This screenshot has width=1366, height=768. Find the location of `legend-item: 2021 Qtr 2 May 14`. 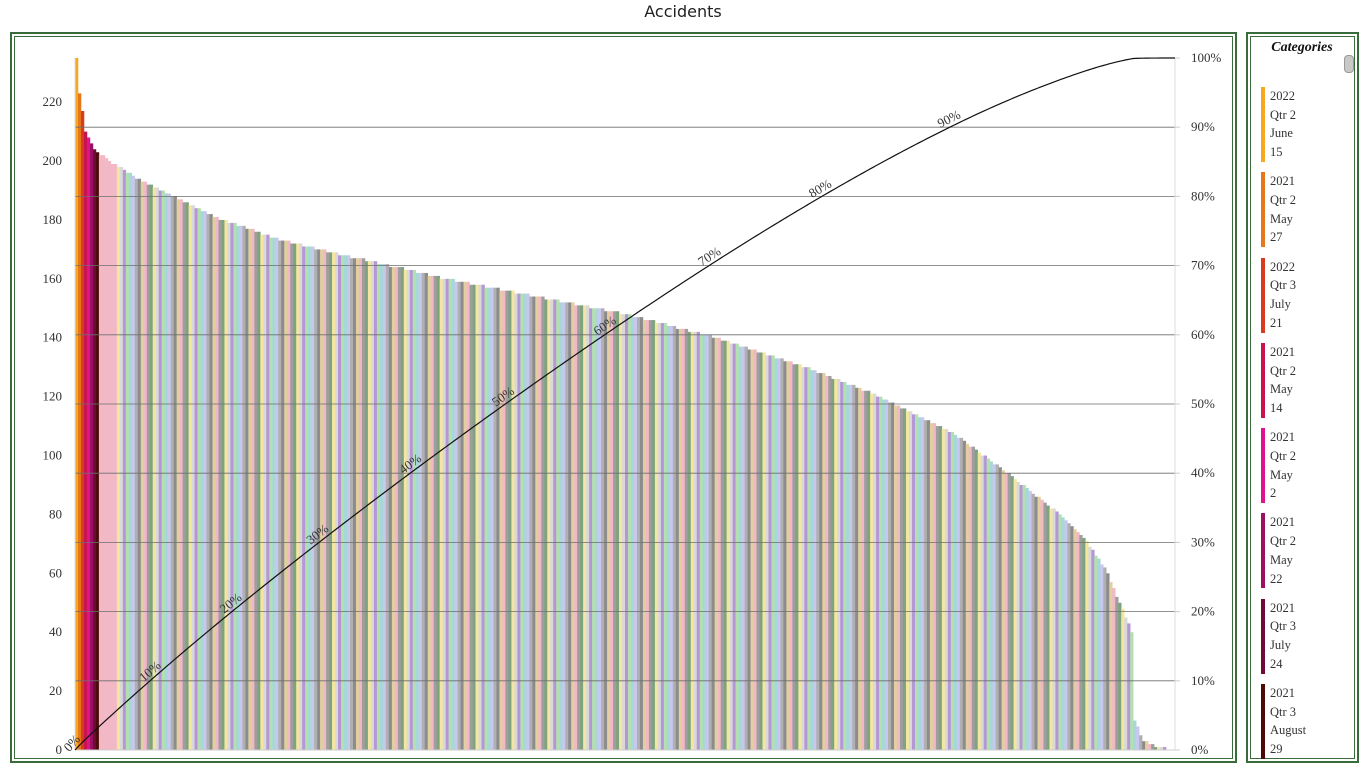

legend-item: 2021 Qtr 2 May 14 is located at coordinates (1302, 385).